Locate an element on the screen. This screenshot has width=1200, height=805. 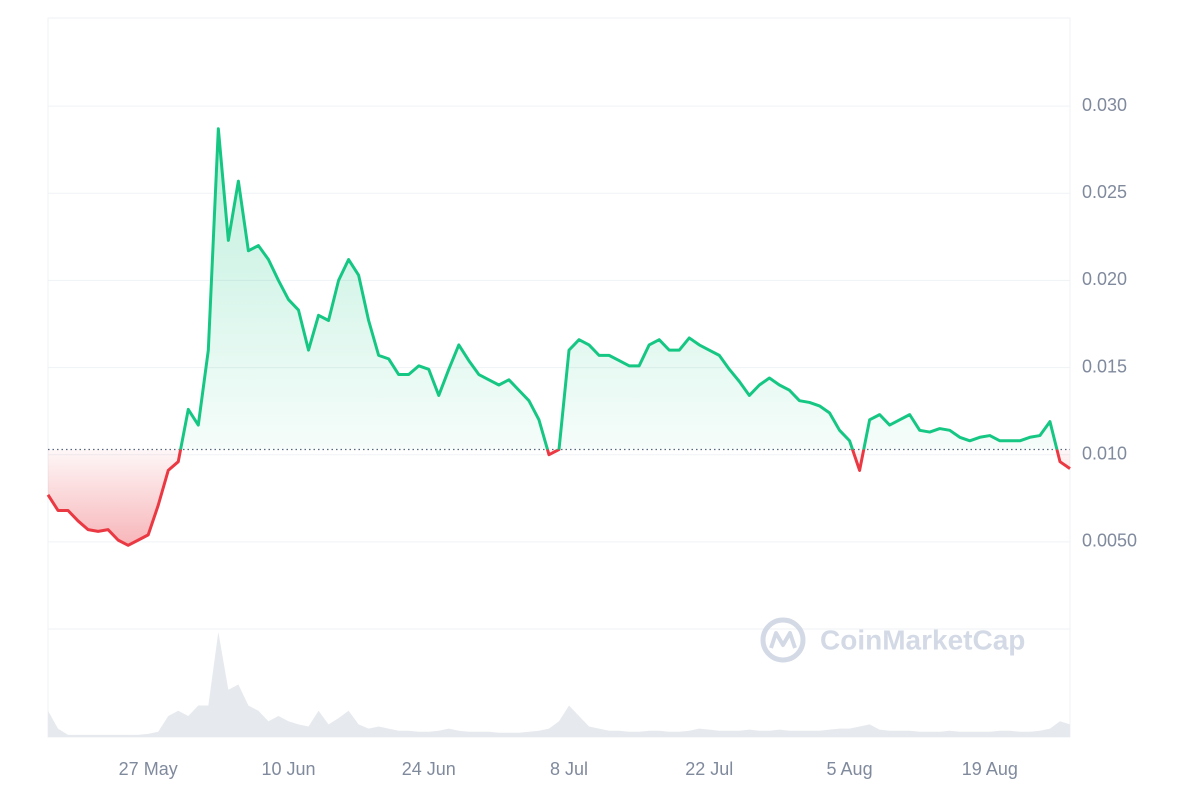
y-tick-label: 0.025 is located at coordinates (1104, 192).